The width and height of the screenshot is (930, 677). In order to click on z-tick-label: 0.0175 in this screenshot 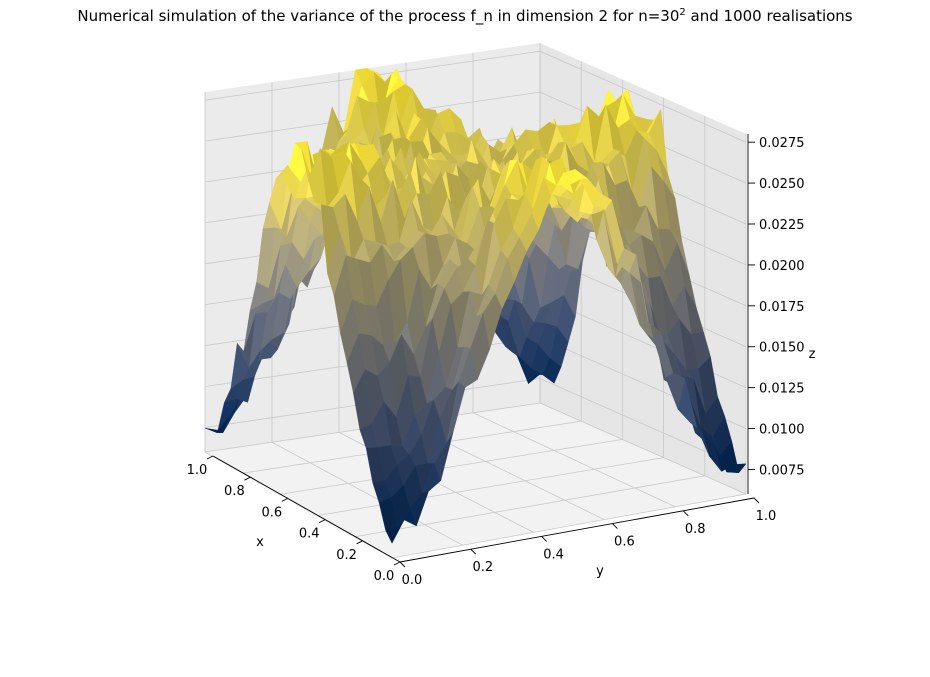, I will do `click(782, 307)`.